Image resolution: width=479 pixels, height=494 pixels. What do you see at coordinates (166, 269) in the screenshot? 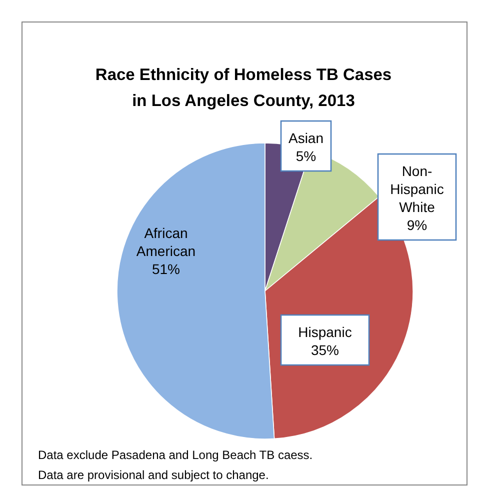
I see `data-label: 51%` at bounding box center [166, 269].